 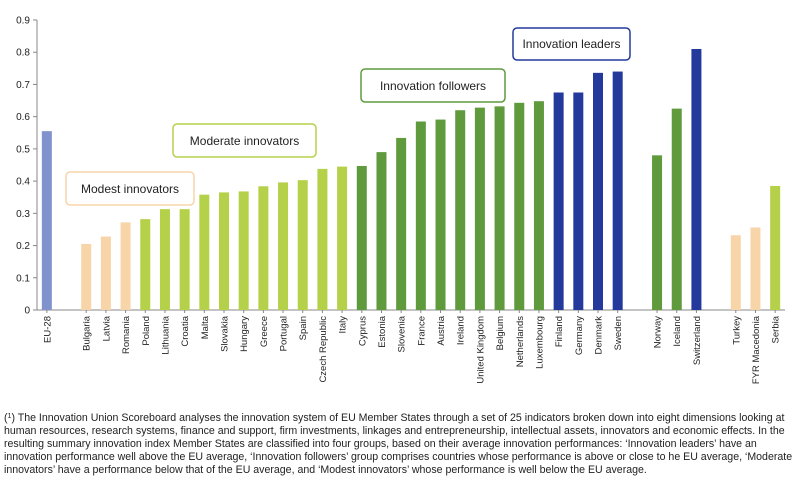 I want to click on bar-portugal, so click(x=283, y=246).